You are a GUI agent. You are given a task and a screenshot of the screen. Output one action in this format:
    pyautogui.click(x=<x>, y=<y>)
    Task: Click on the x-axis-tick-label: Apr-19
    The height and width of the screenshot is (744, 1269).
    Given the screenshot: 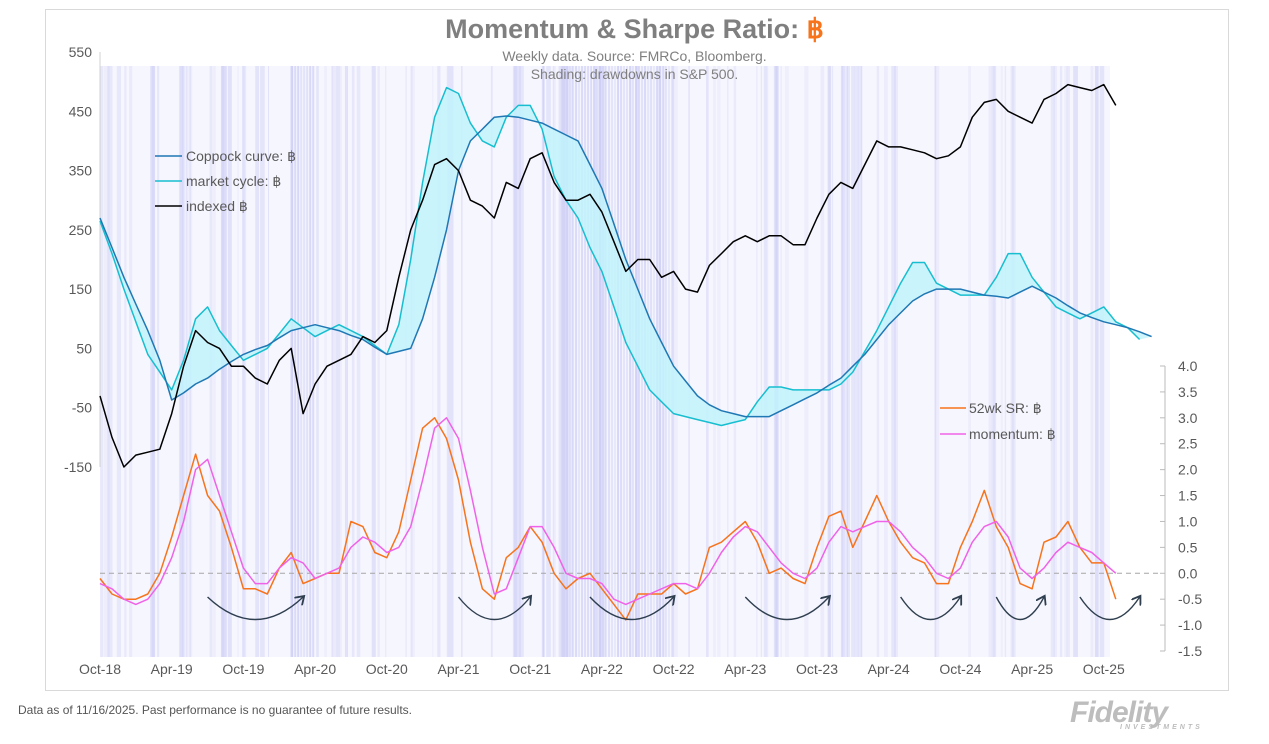 What is the action you would take?
    pyautogui.click(x=172, y=669)
    